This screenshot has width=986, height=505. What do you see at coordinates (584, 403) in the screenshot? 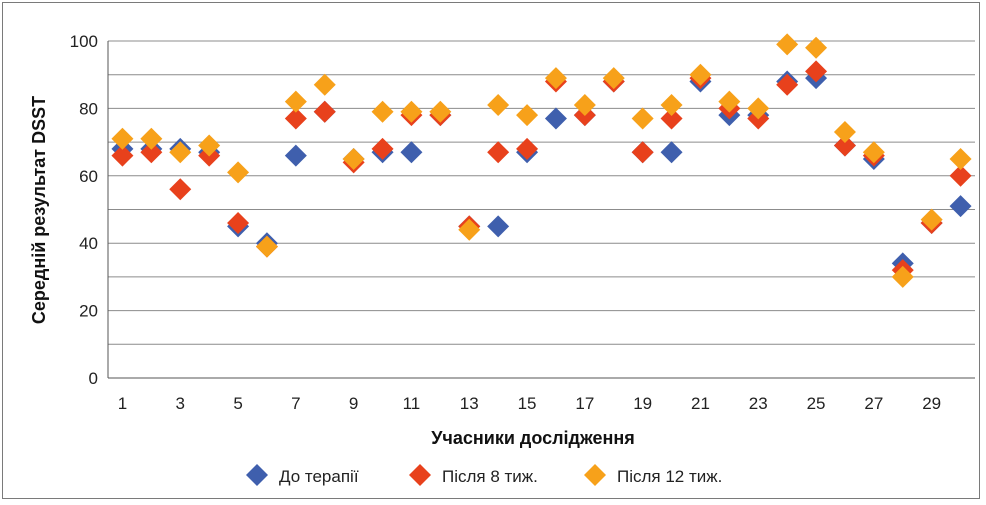
I see `x-tick-label: 17` at bounding box center [584, 403].